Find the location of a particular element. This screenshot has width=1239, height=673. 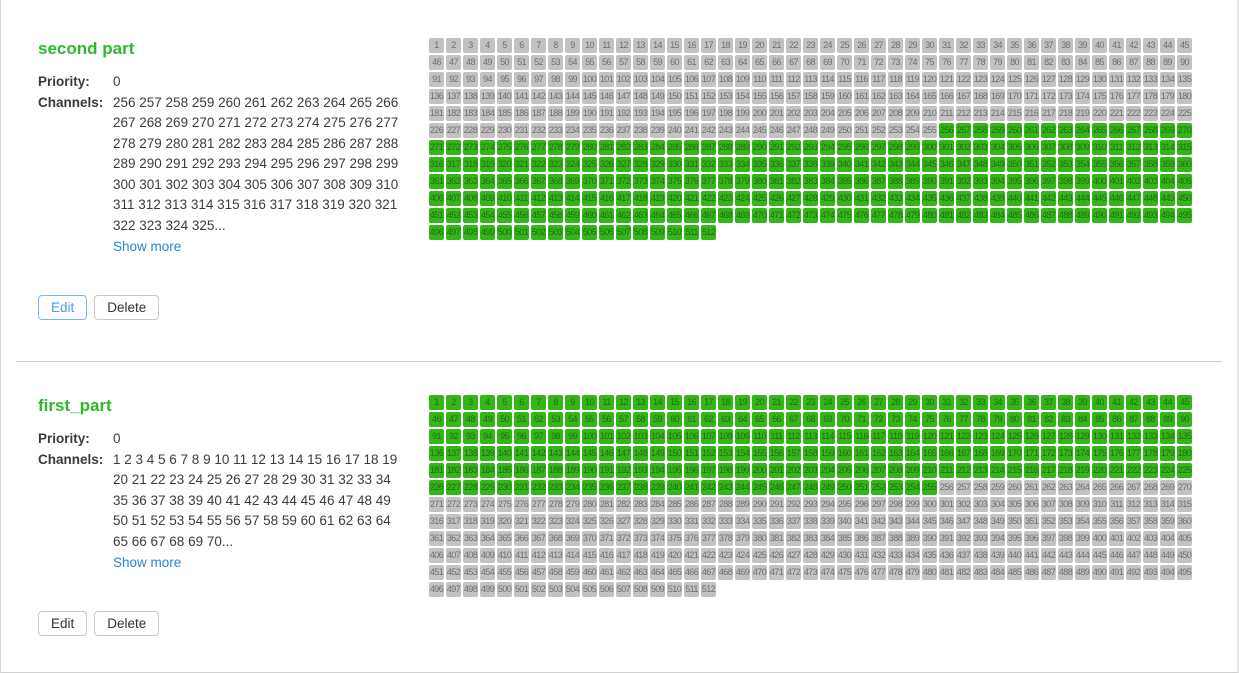

channel-cell: 182 is located at coordinates (453, 470).